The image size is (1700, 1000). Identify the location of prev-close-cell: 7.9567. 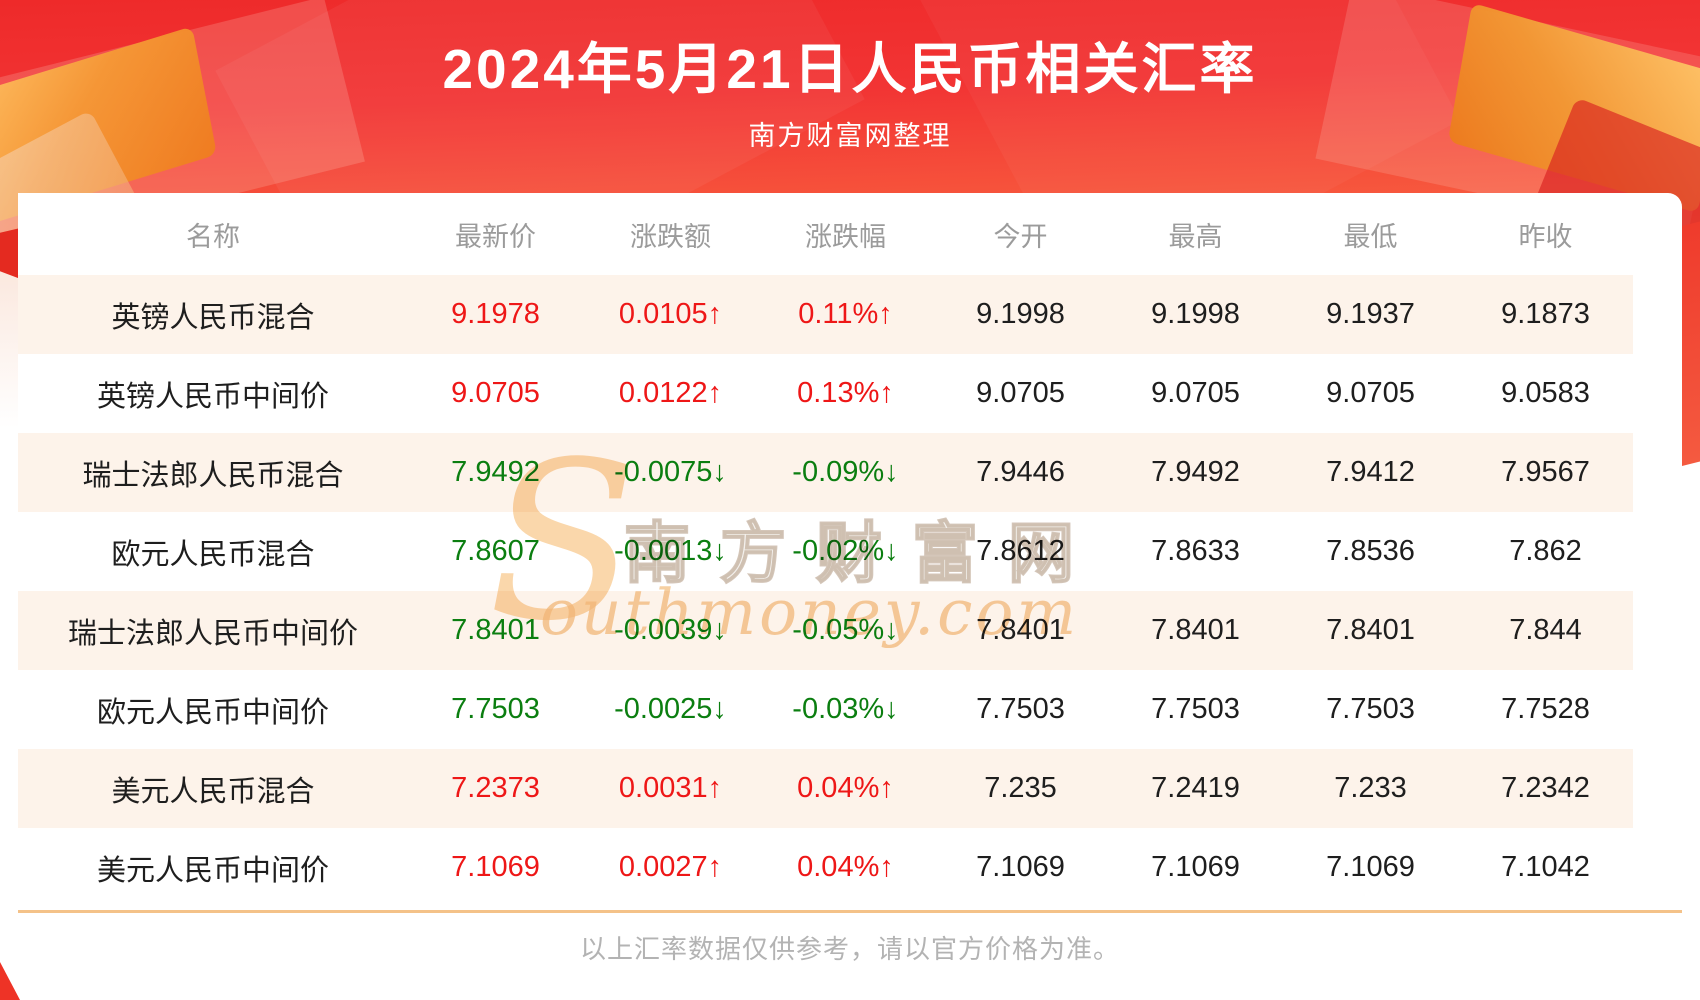
(1545, 472).